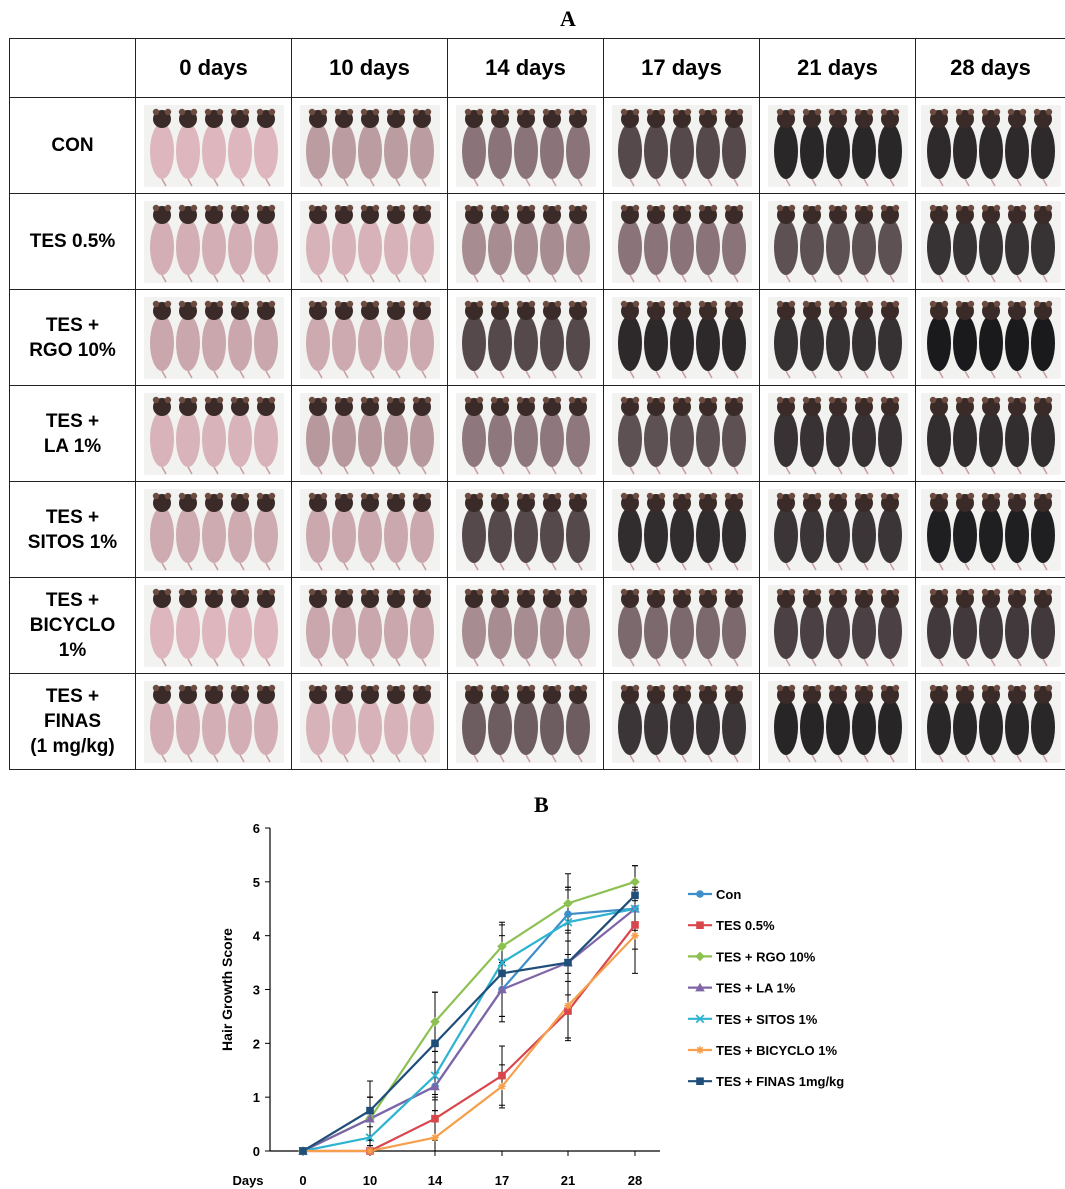 This screenshot has height=1189, width=1065. I want to click on legend-entry: TES + LA 1%, so click(756, 988).